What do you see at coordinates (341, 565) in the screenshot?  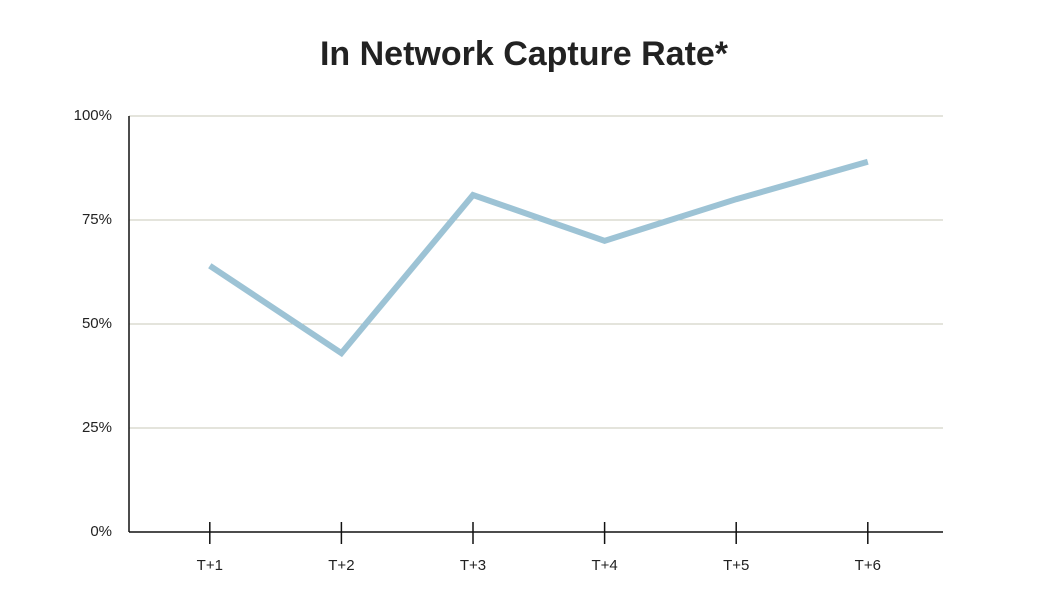 I see `x-tick-label: T+2` at bounding box center [341, 565].